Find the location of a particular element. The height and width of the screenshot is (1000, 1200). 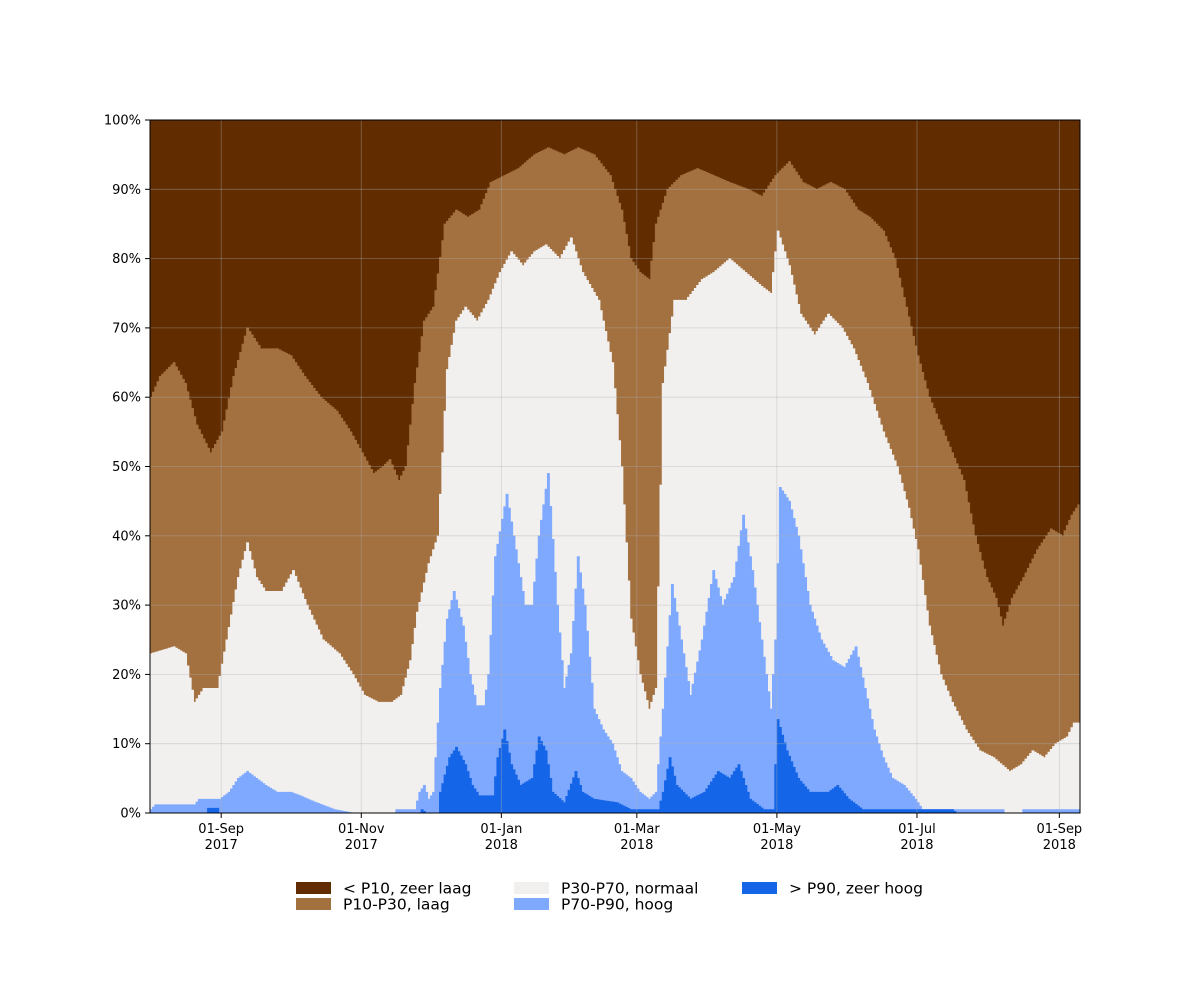

x-tick-label: 01-Nov is located at coordinates (361, 829).